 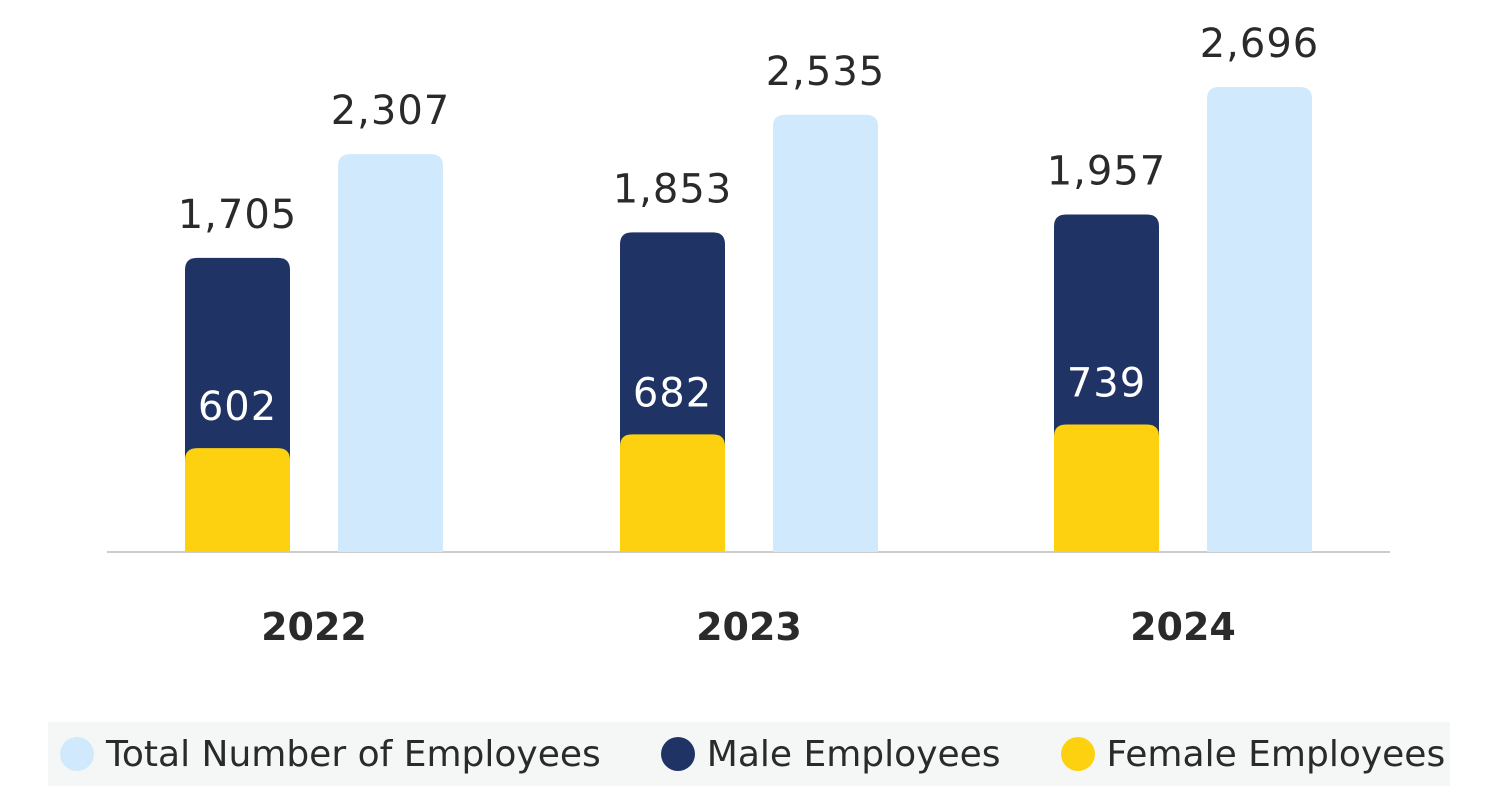 I want to click on legend-swatch-female, so click(x=1077, y=754).